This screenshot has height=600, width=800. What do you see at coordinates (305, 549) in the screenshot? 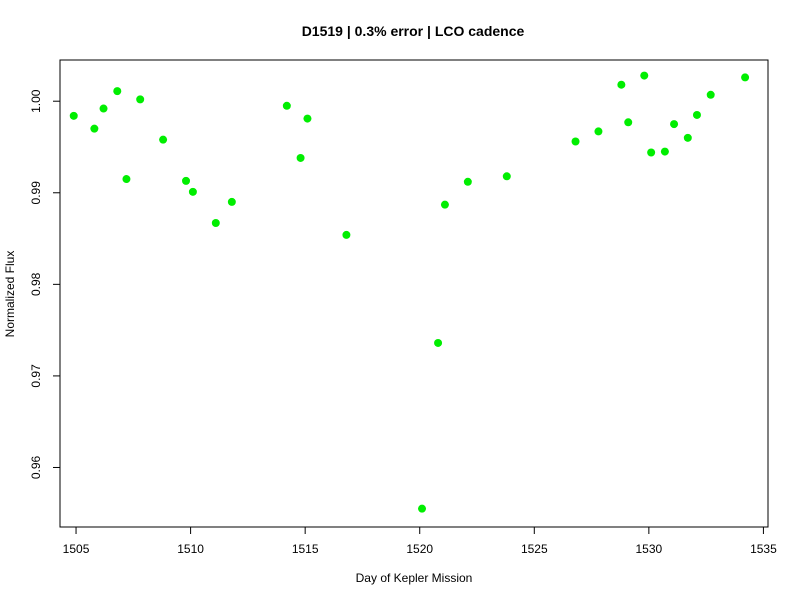
I see `x-tick-label: 1515` at bounding box center [305, 549].